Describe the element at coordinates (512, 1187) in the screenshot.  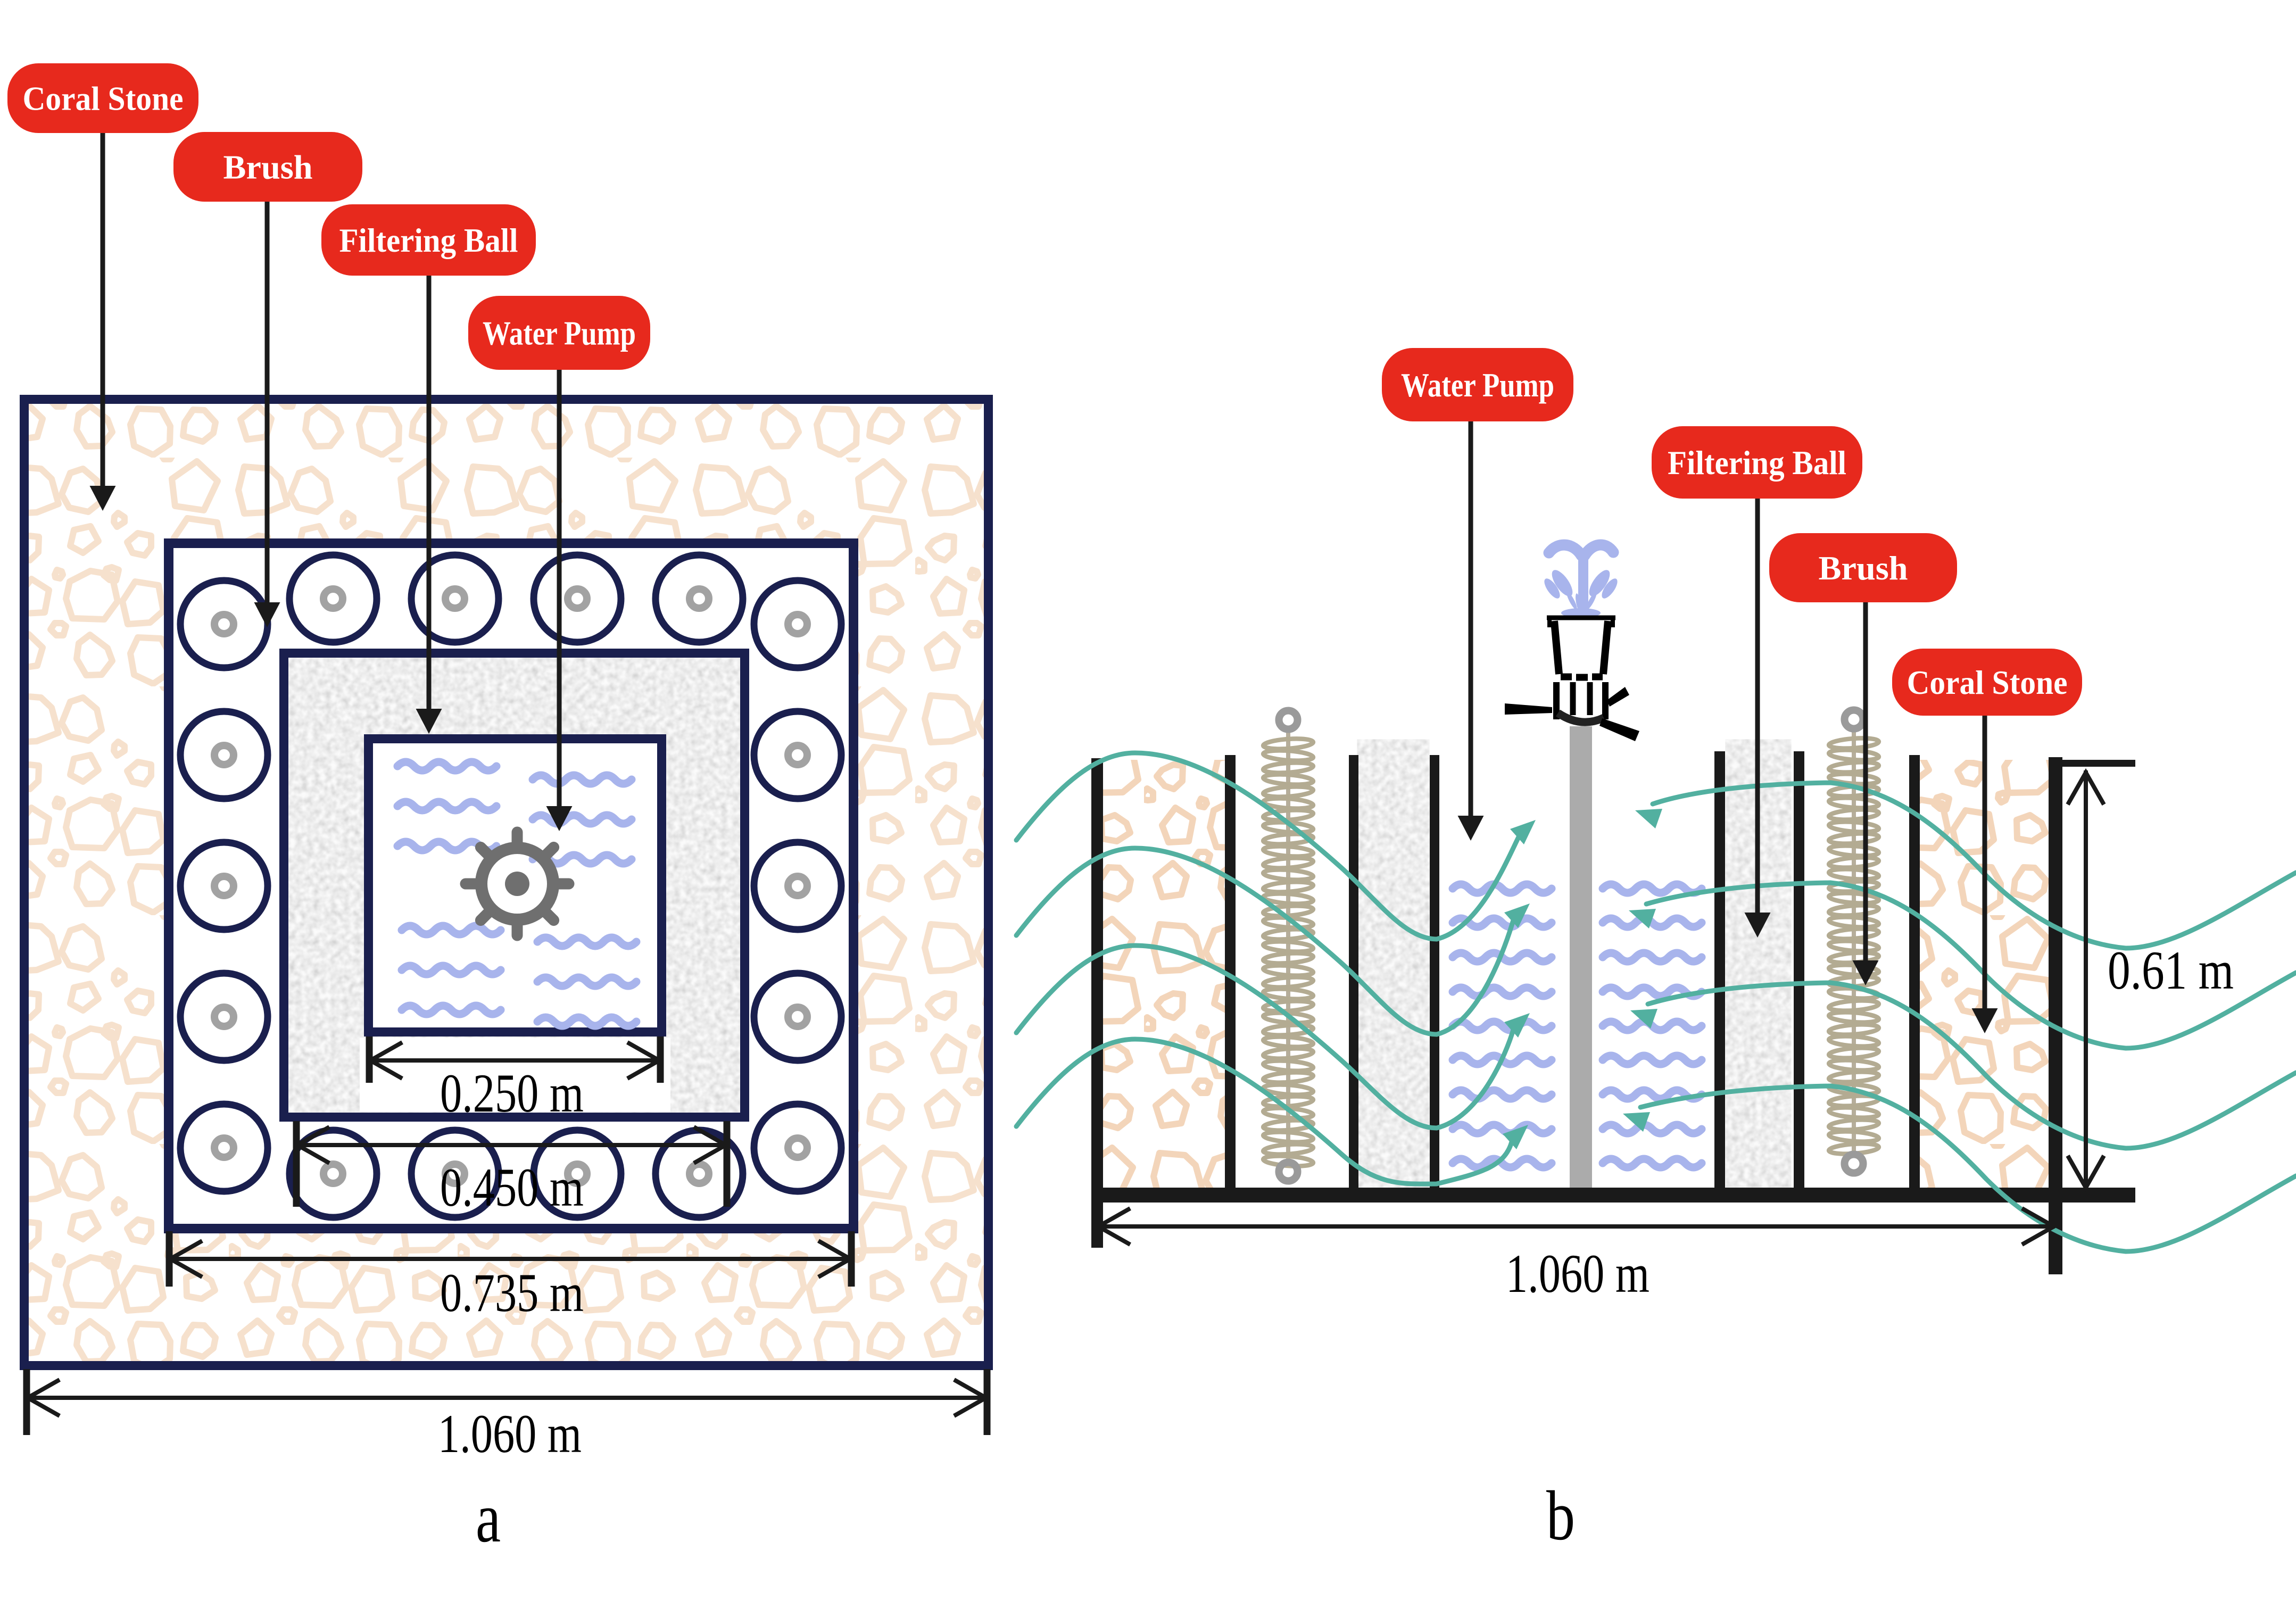
I see `svg-text: 0.450 m` at that location.